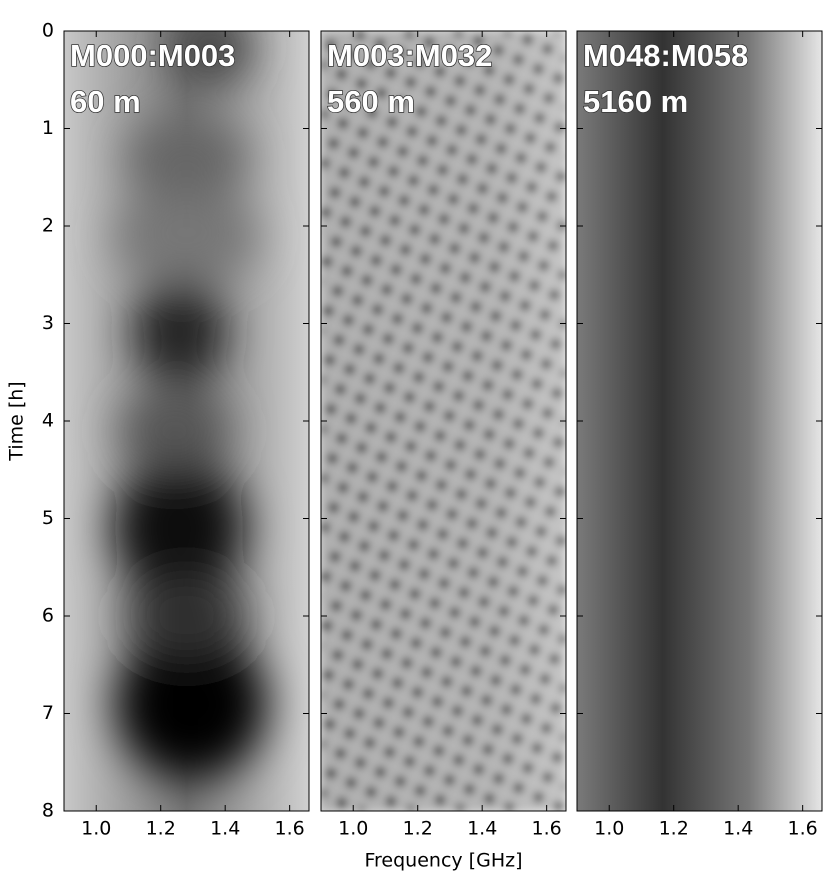 The width and height of the screenshot is (830, 893). I want to click on panel-label: M048:M058, so click(665, 55).